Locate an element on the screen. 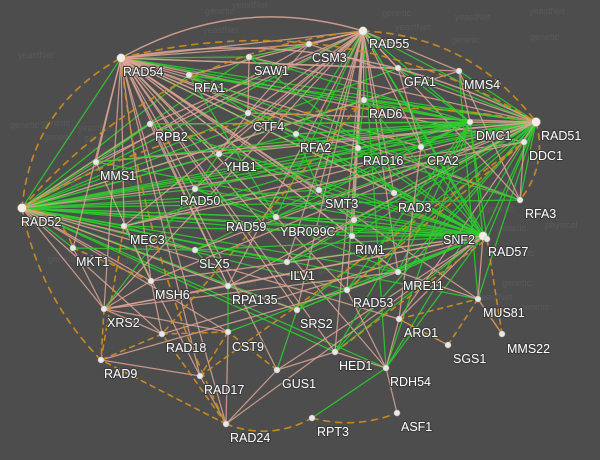  graph-node-rad51 is located at coordinates (536, 122).